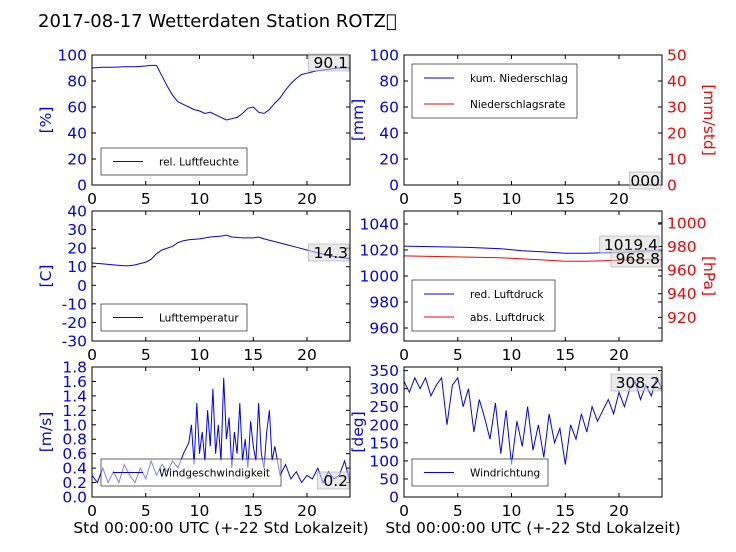 This screenshot has height=552, width=736. Describe the element at coordinates (682, 294) in the screenshot. I see `y2-tick-label: 940` at that location.